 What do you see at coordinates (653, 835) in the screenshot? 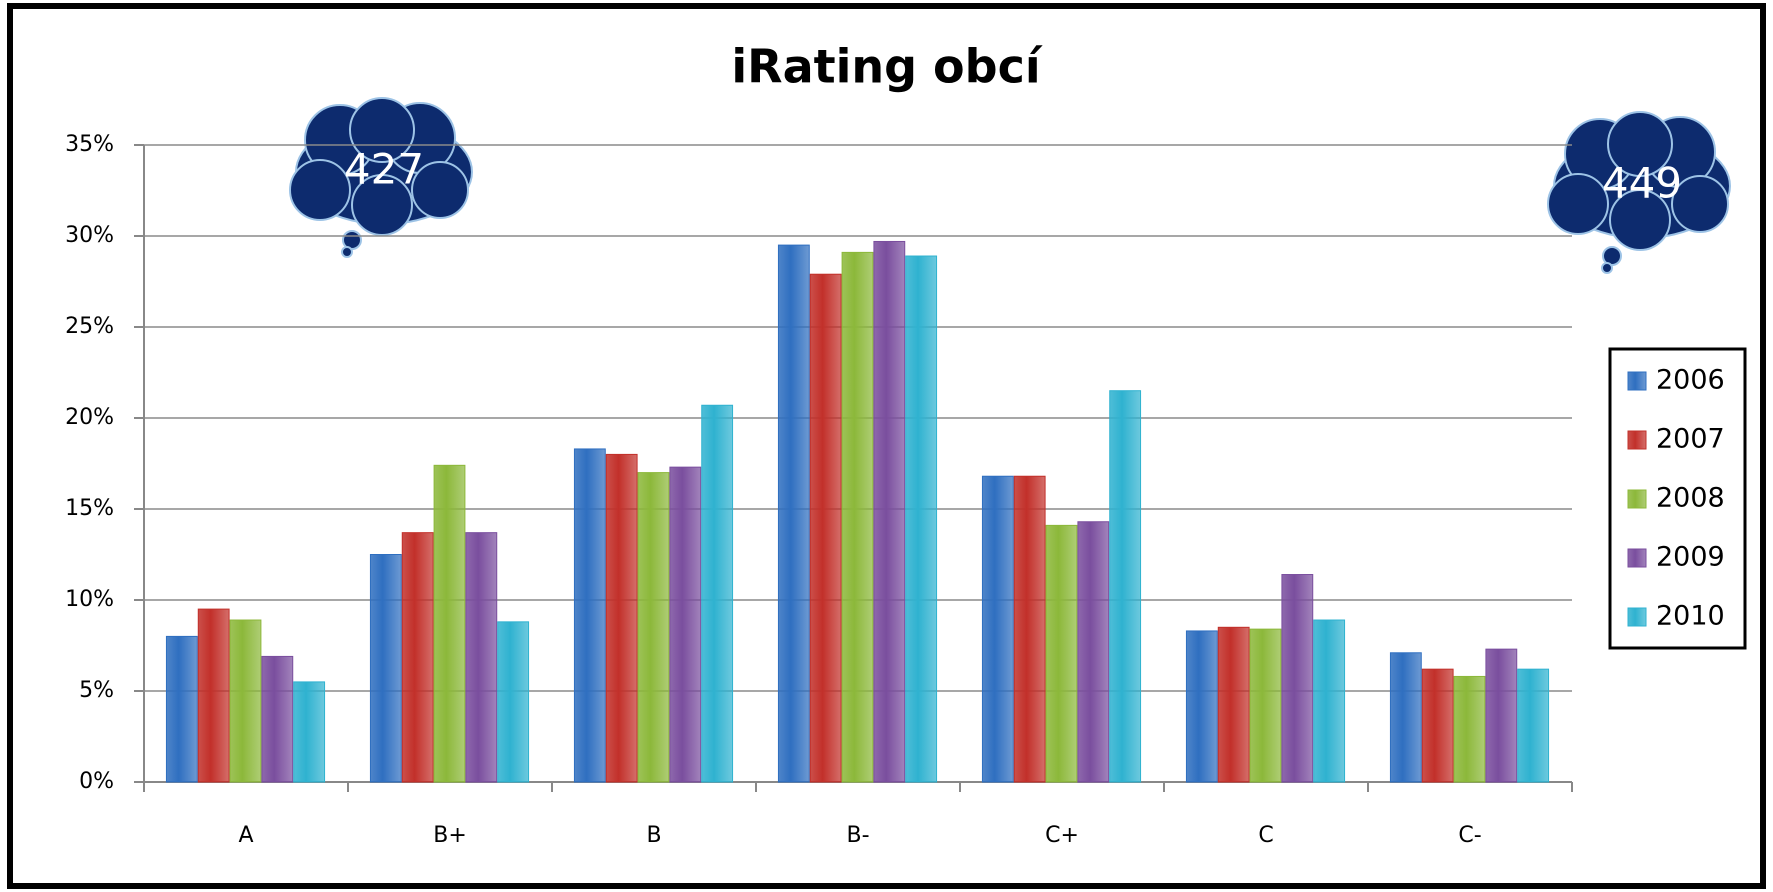
I see `x-tick-label: B` at bounding box center [653, 835].